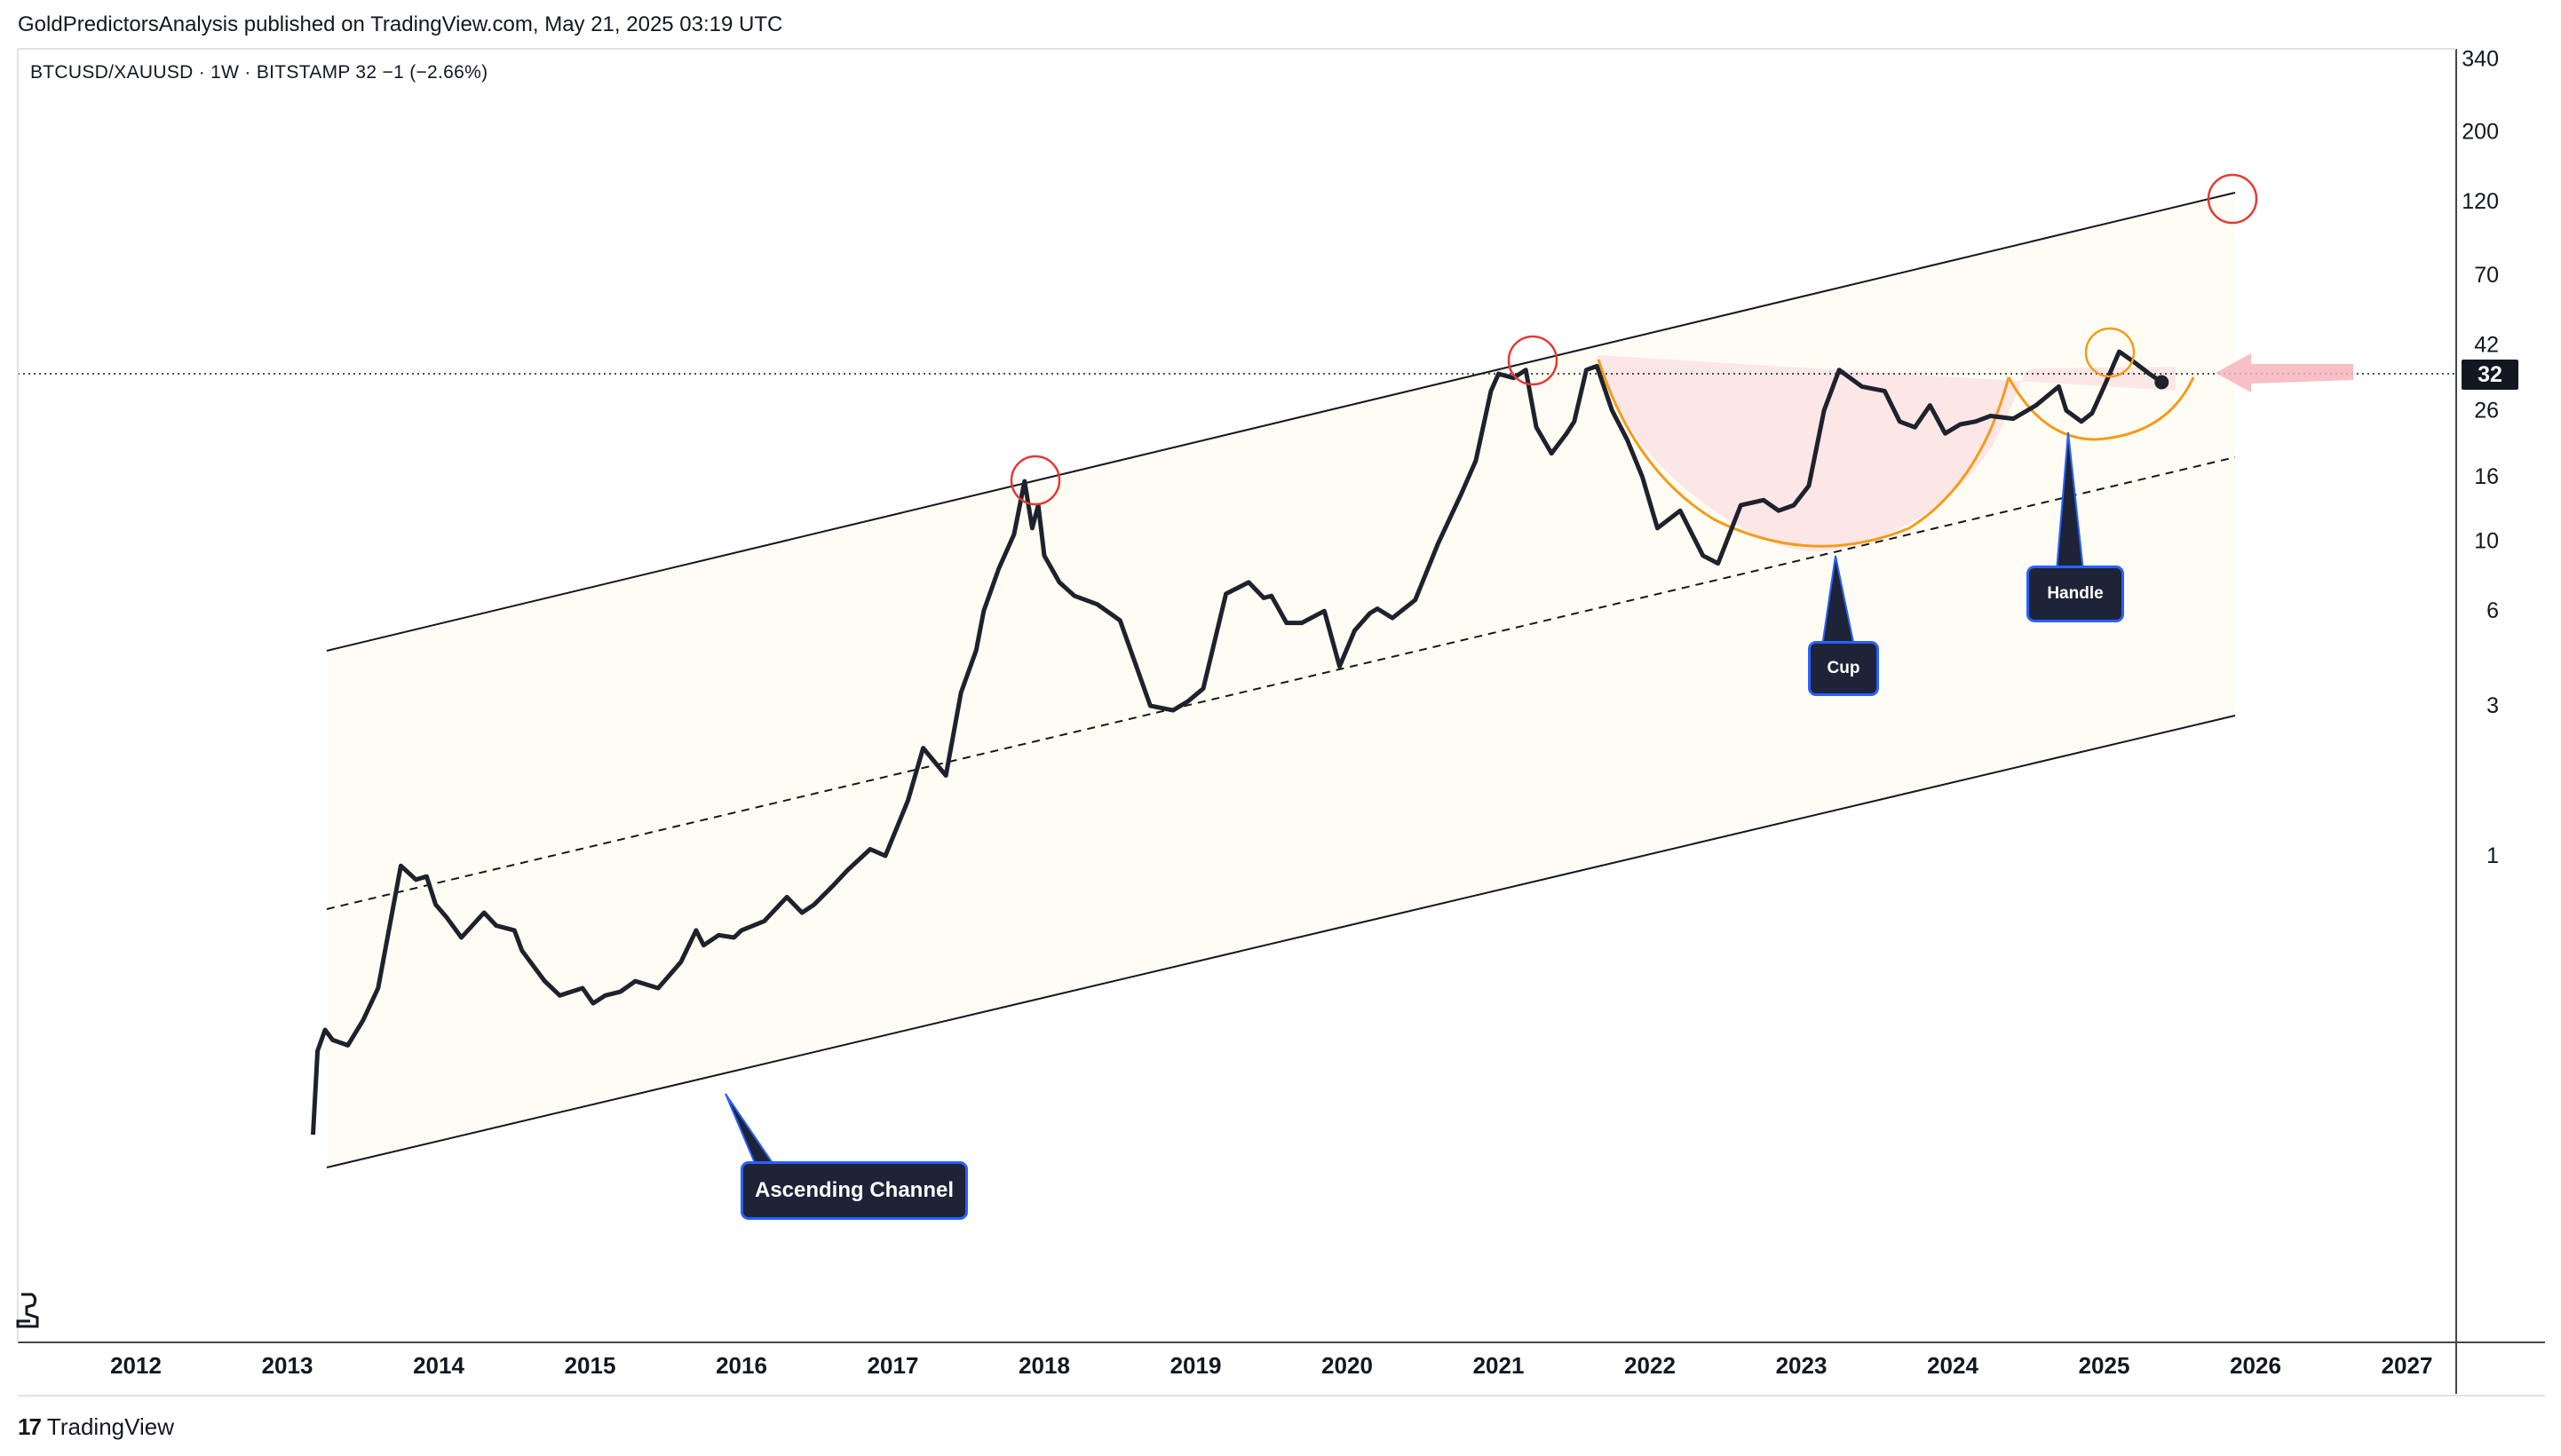  What do you see at coordinates (750, 1128) in the screenshot?
I see `ascending-channel-pointer` at bounding box center [750, 1128].